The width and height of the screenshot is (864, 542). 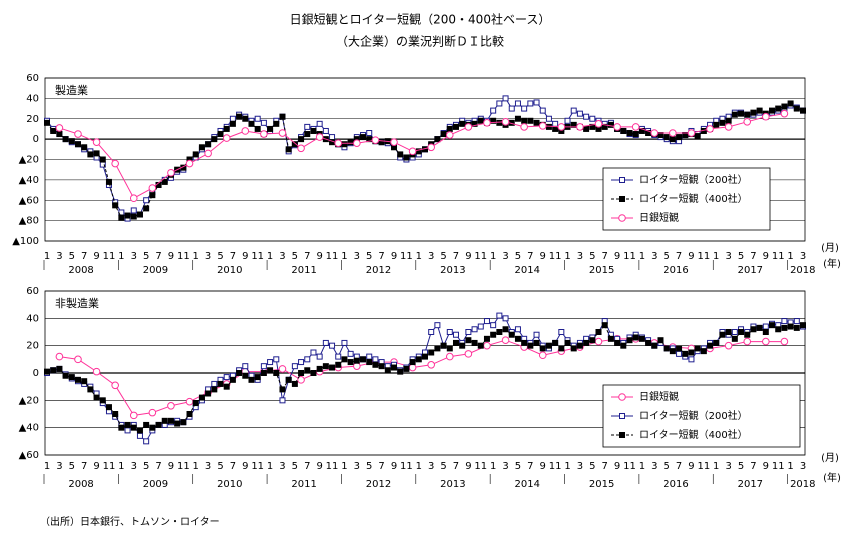 What do you see at coordinates (381, 466) in the screenshot?
I see `x-tick-label: 7` at bounding box center [381, 466].